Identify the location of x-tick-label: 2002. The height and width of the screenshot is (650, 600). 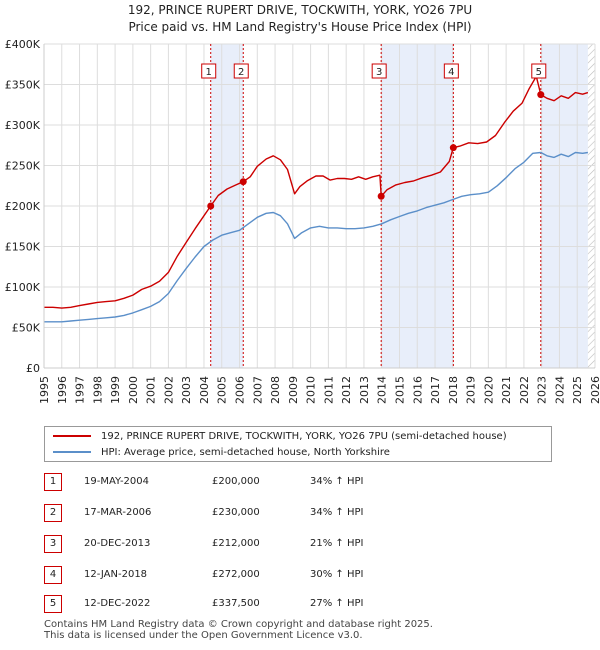
(168, 390).